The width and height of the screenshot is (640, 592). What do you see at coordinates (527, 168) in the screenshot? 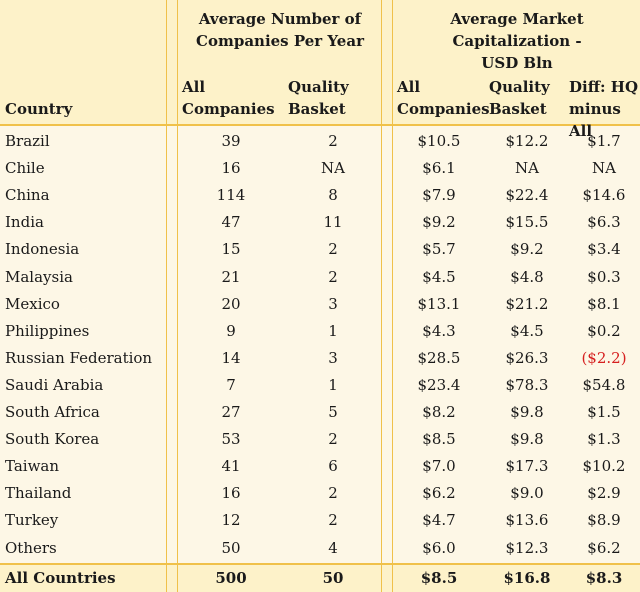
I see `row-mcap-quality: NA` at bounding box center [527, 168].